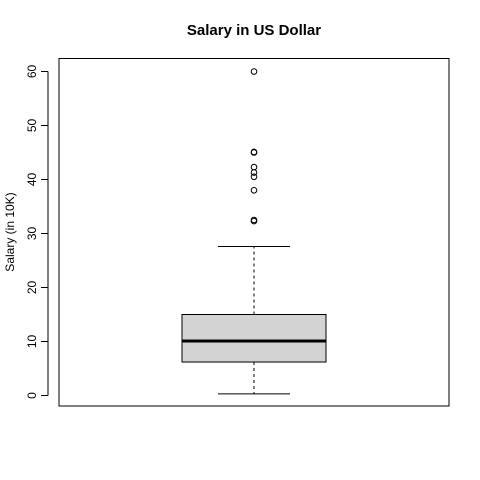 The height and width of the screenshot is (480, 480). I want to click on y-tick-label: 30, so click(32, 234).